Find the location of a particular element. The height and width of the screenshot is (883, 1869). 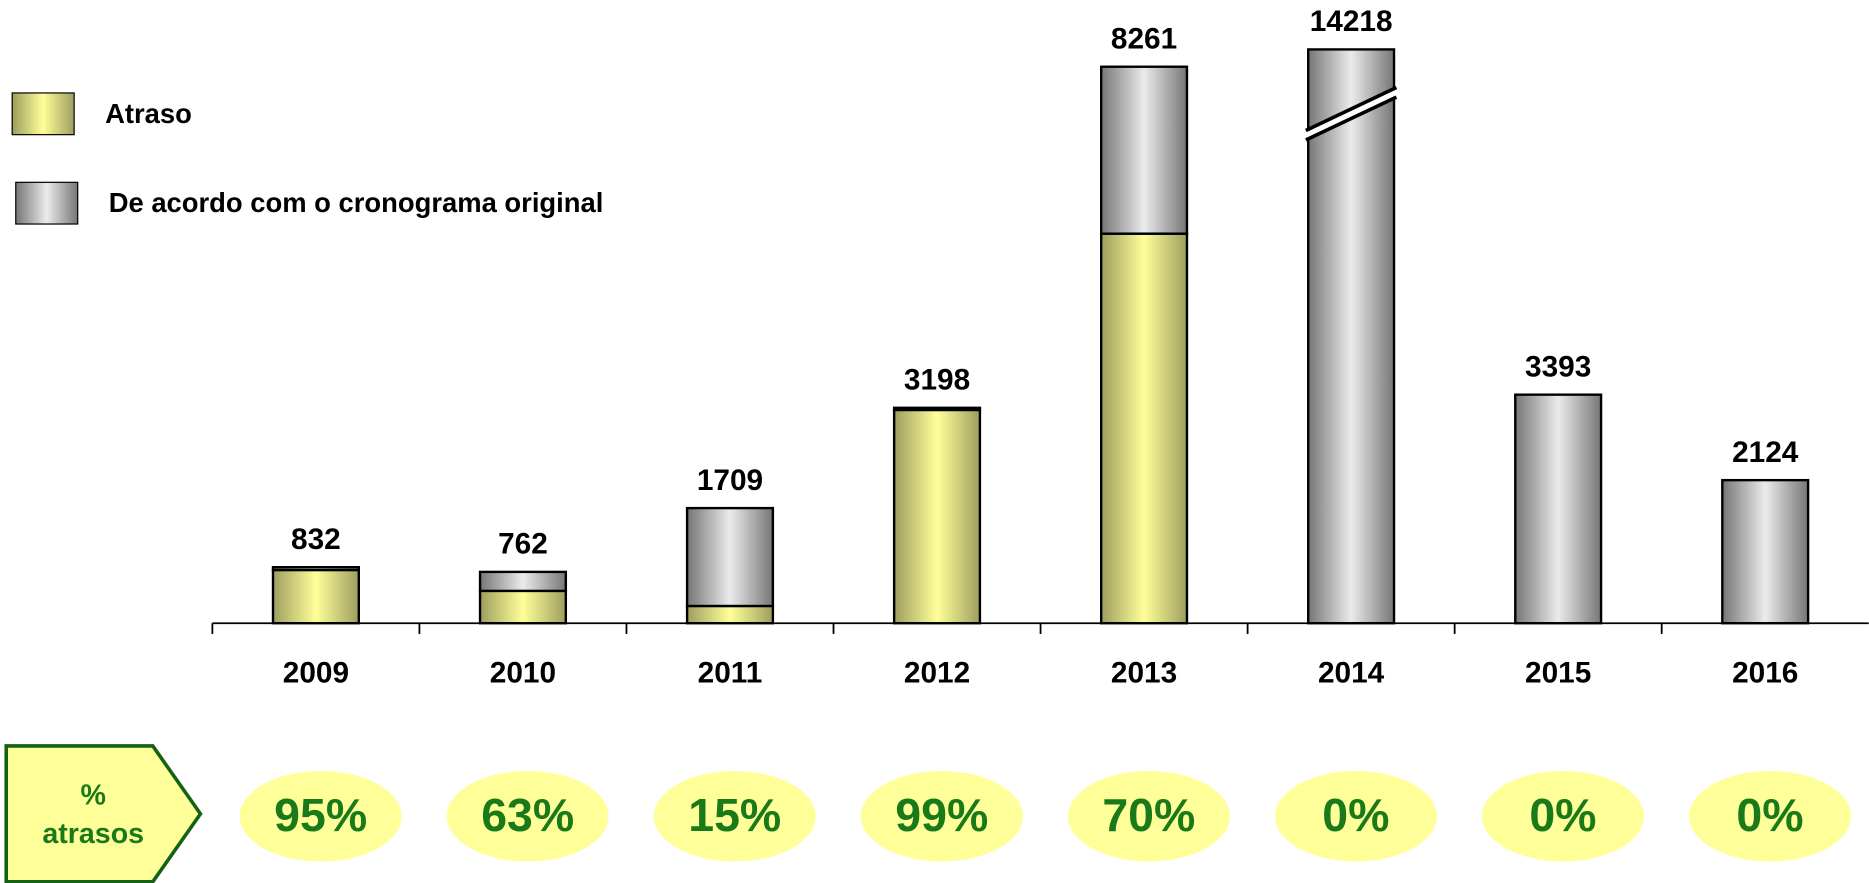

percent-label: 63% is located at coordinates (527, 815).